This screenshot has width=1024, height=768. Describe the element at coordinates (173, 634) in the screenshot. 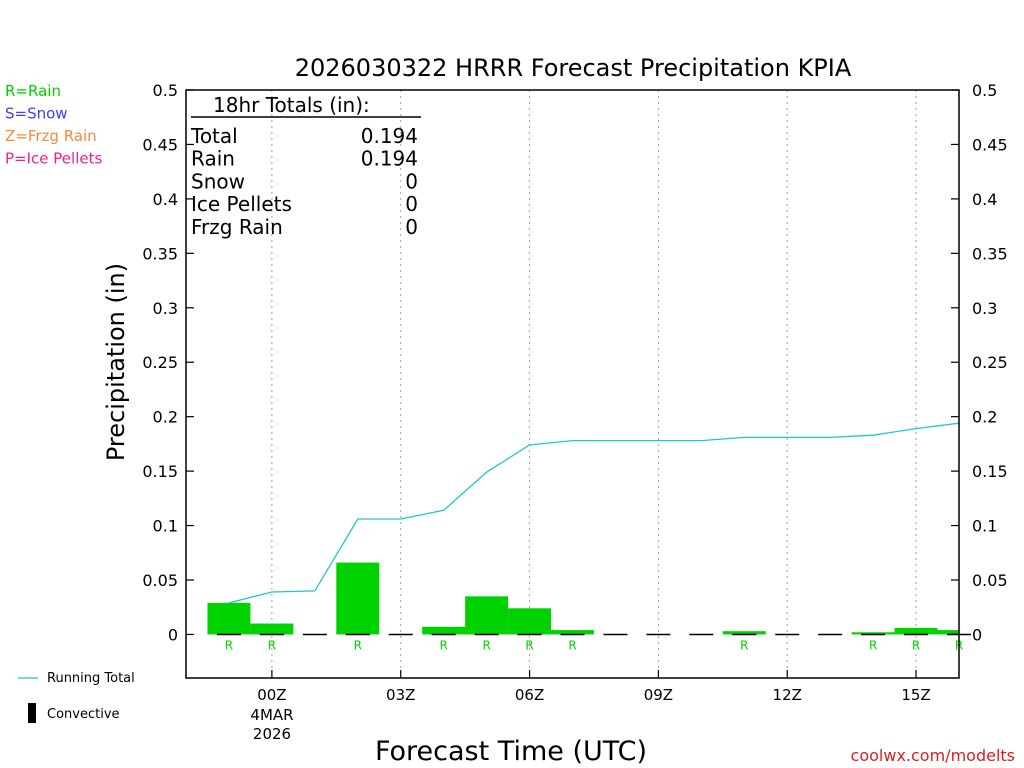

I see `y-tick-label-left: 0` at that location.